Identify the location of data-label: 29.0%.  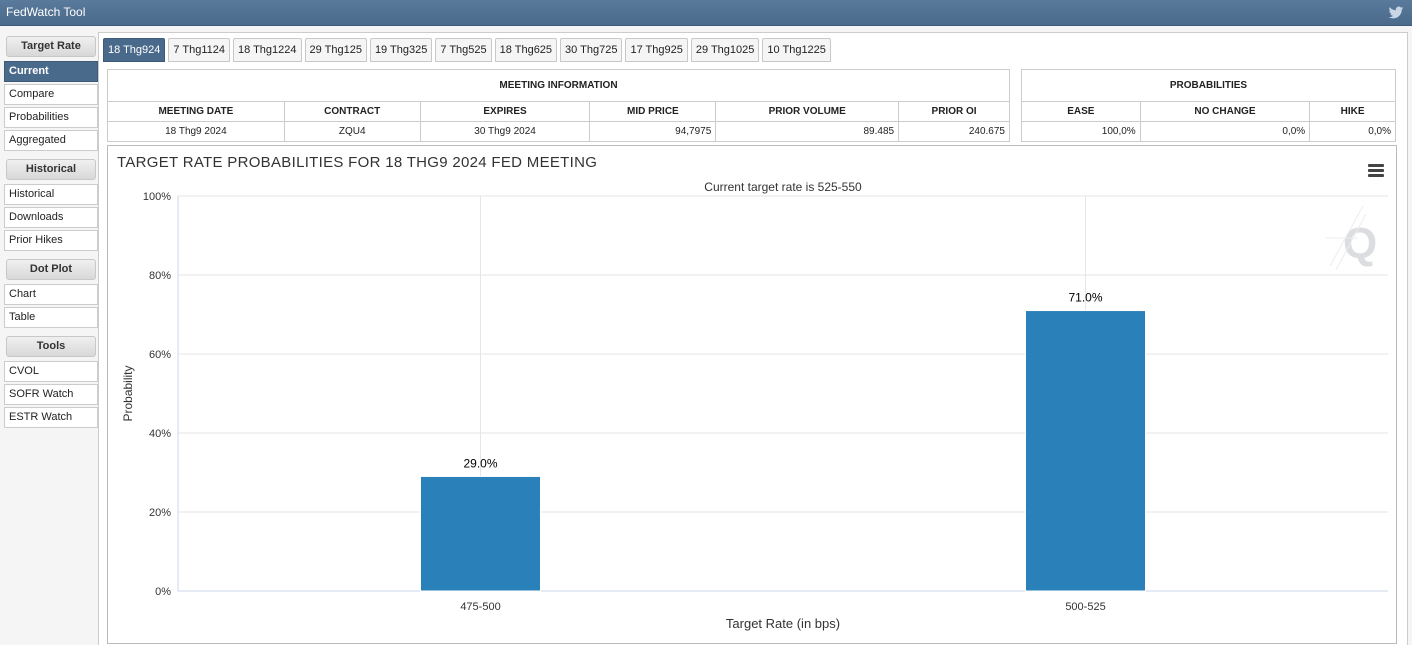
(480, 463).